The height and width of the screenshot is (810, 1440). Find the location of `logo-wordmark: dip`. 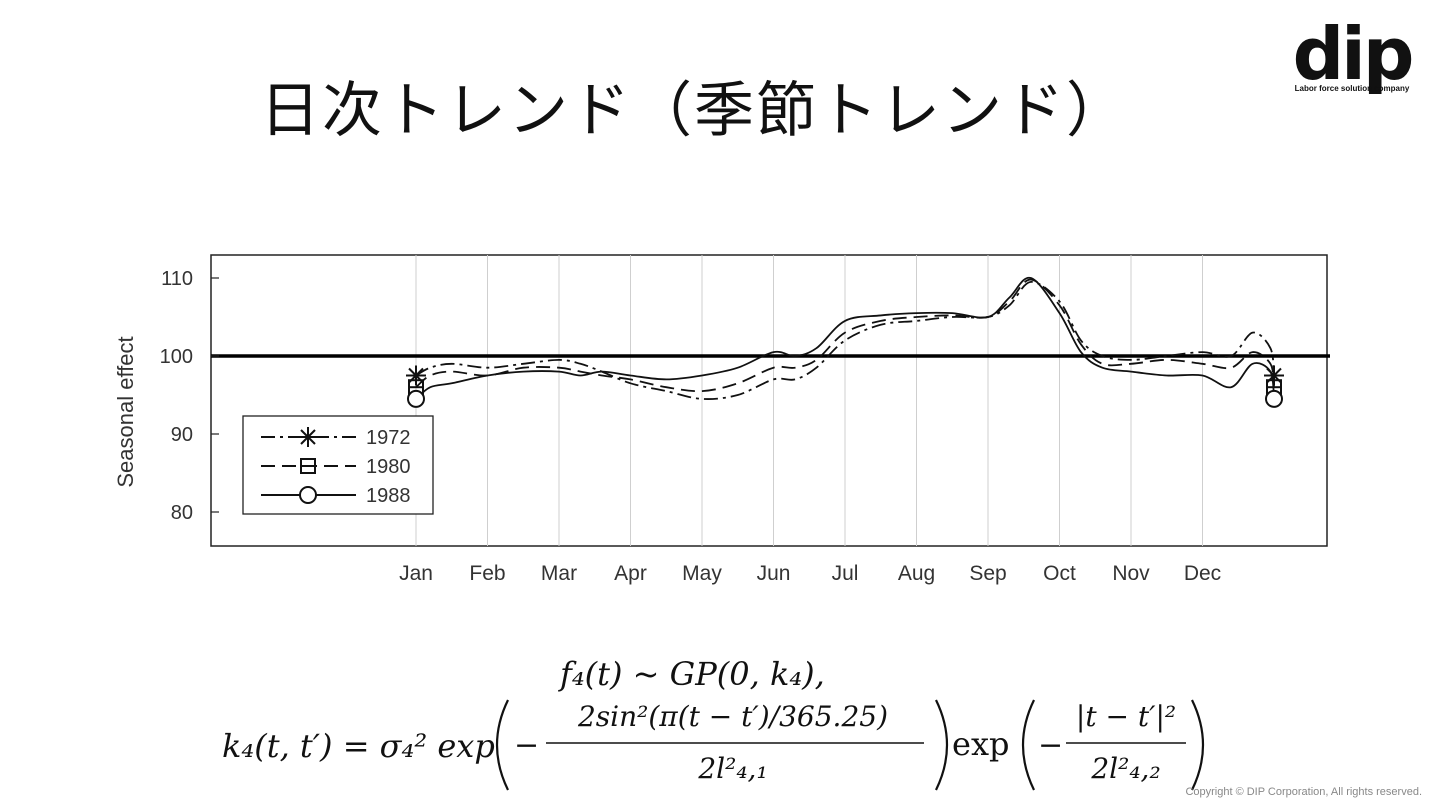

logo-wordmark: dip is located at coordinates (1353, 54).